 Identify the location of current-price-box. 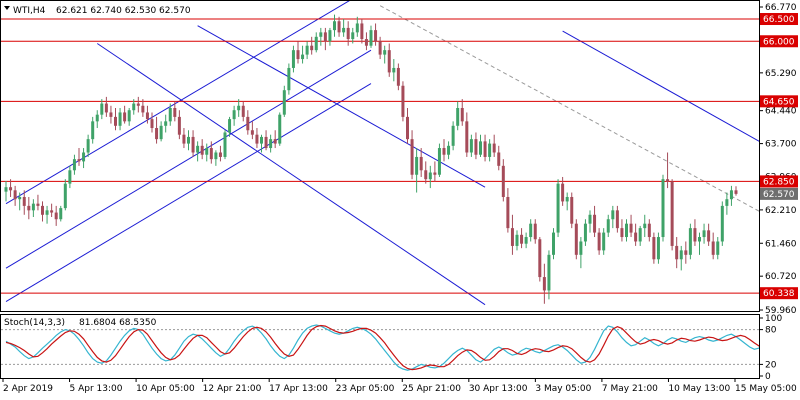
(779, 193).